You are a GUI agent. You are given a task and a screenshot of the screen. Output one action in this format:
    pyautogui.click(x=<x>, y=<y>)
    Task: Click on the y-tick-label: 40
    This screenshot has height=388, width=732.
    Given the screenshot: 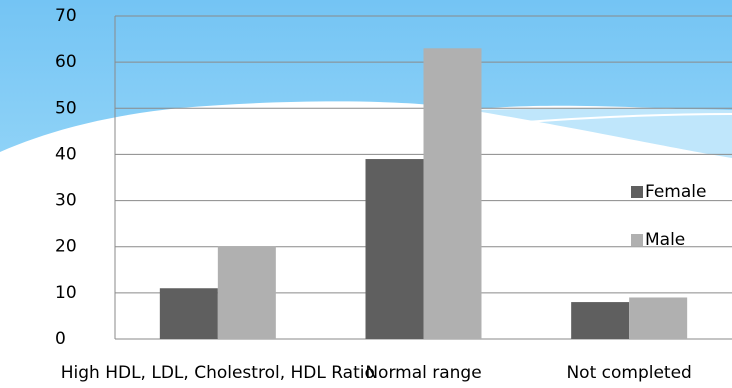 What is the action you would take?
    pyautogui.click(x=66, y=154)
    